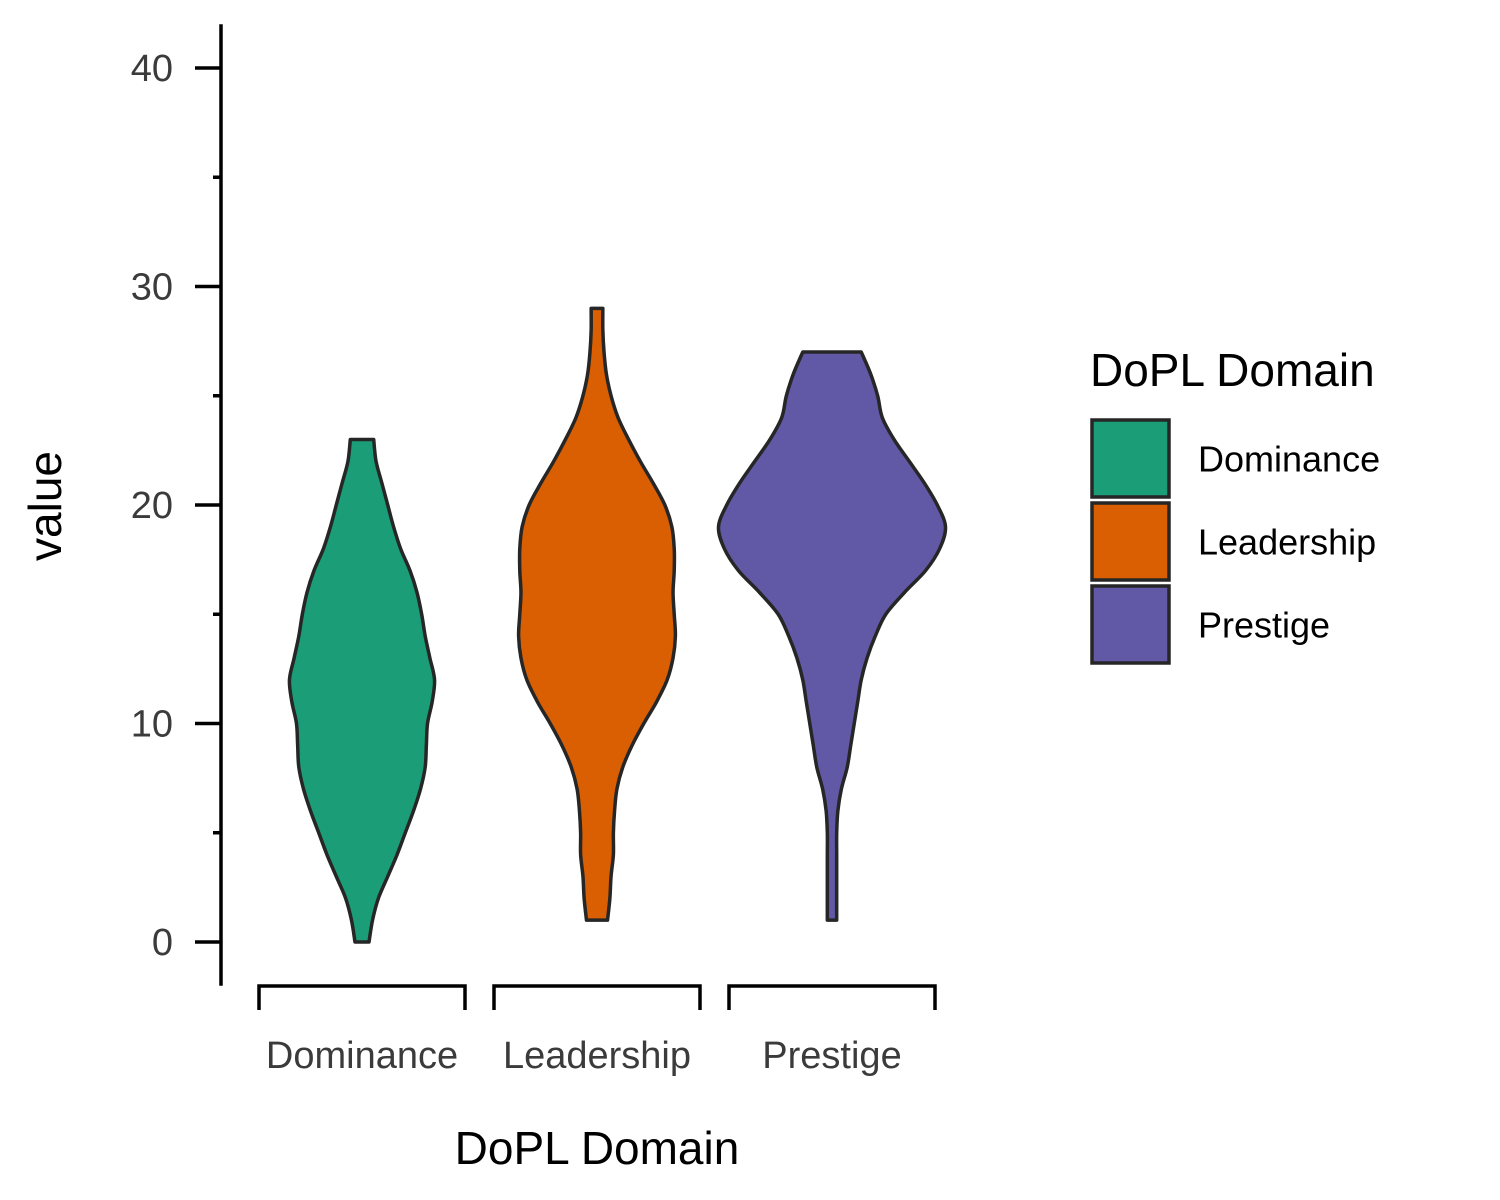 The image size is (1500, 1200). What do you see at coordinates (1235, 504) in the screenshot?
I see `legend: DoPL Domain Dominance Leadership Prestige` at bounding box center [1235, 504].